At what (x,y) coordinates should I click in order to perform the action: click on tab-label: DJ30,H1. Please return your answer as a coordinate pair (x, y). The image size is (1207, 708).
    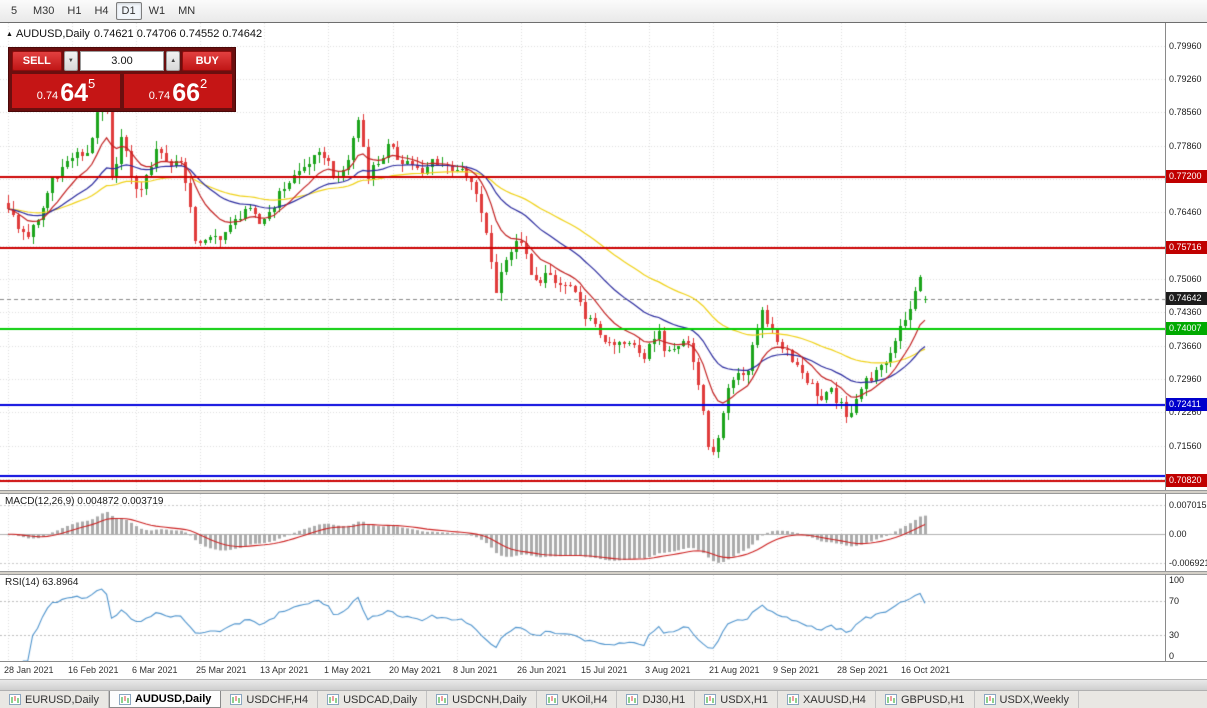
    Looking at the image, I should click on (664, 699).